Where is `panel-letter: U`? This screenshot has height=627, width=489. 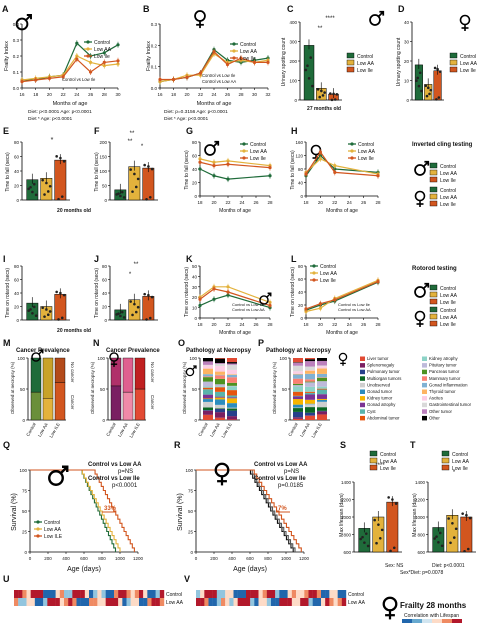
panel-letter: U is located at coordinates (6, 579).